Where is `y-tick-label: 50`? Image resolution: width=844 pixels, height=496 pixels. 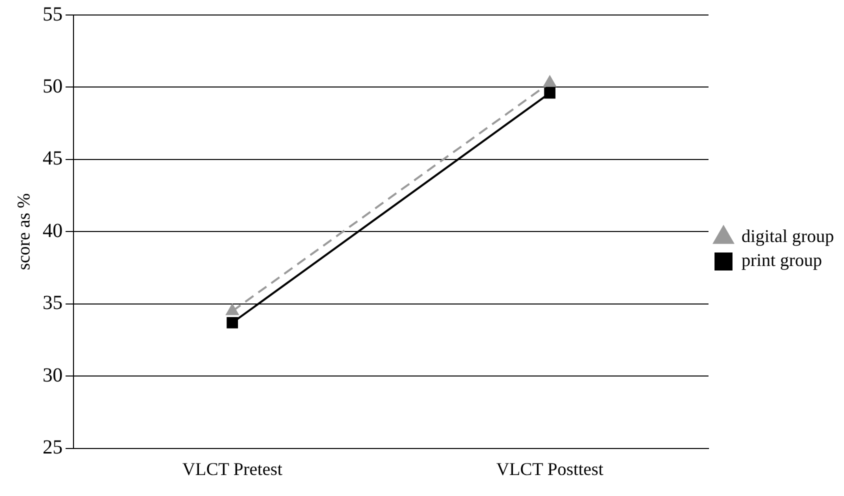 y-tick-label: 50 is located at coordinates (52, 86).